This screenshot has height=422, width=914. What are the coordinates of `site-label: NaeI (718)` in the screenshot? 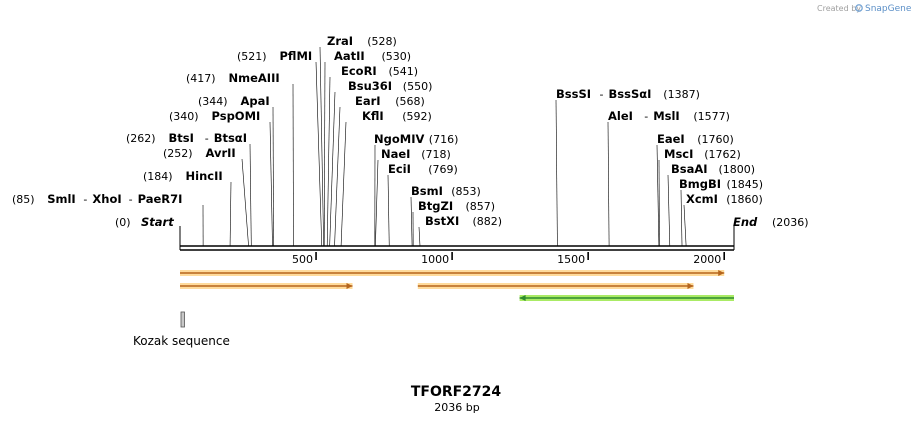 It's located at (416, 154).